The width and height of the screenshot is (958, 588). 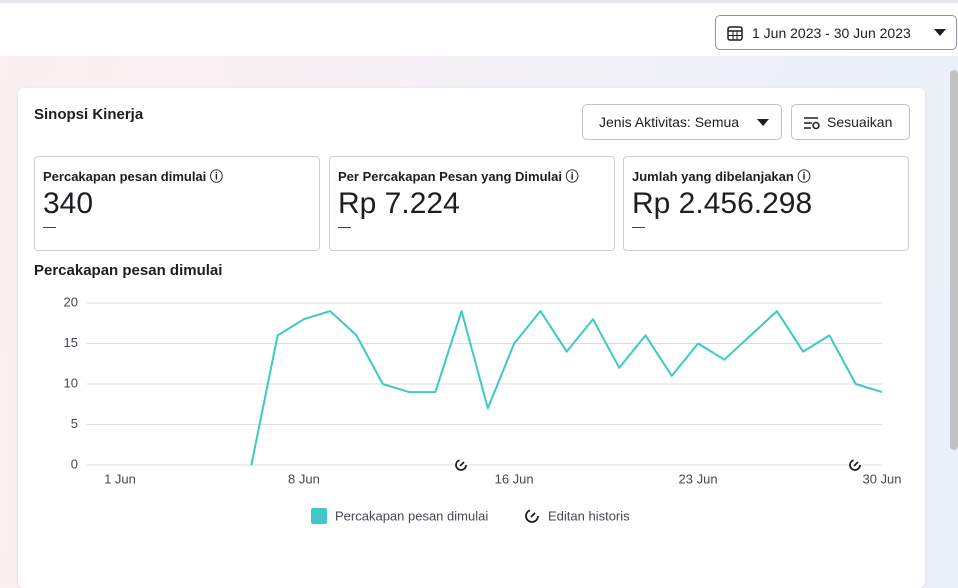 I want to click on date-picker: 1 Jun 2023 - 30 Jun 2023, so click(x=836, y=32).